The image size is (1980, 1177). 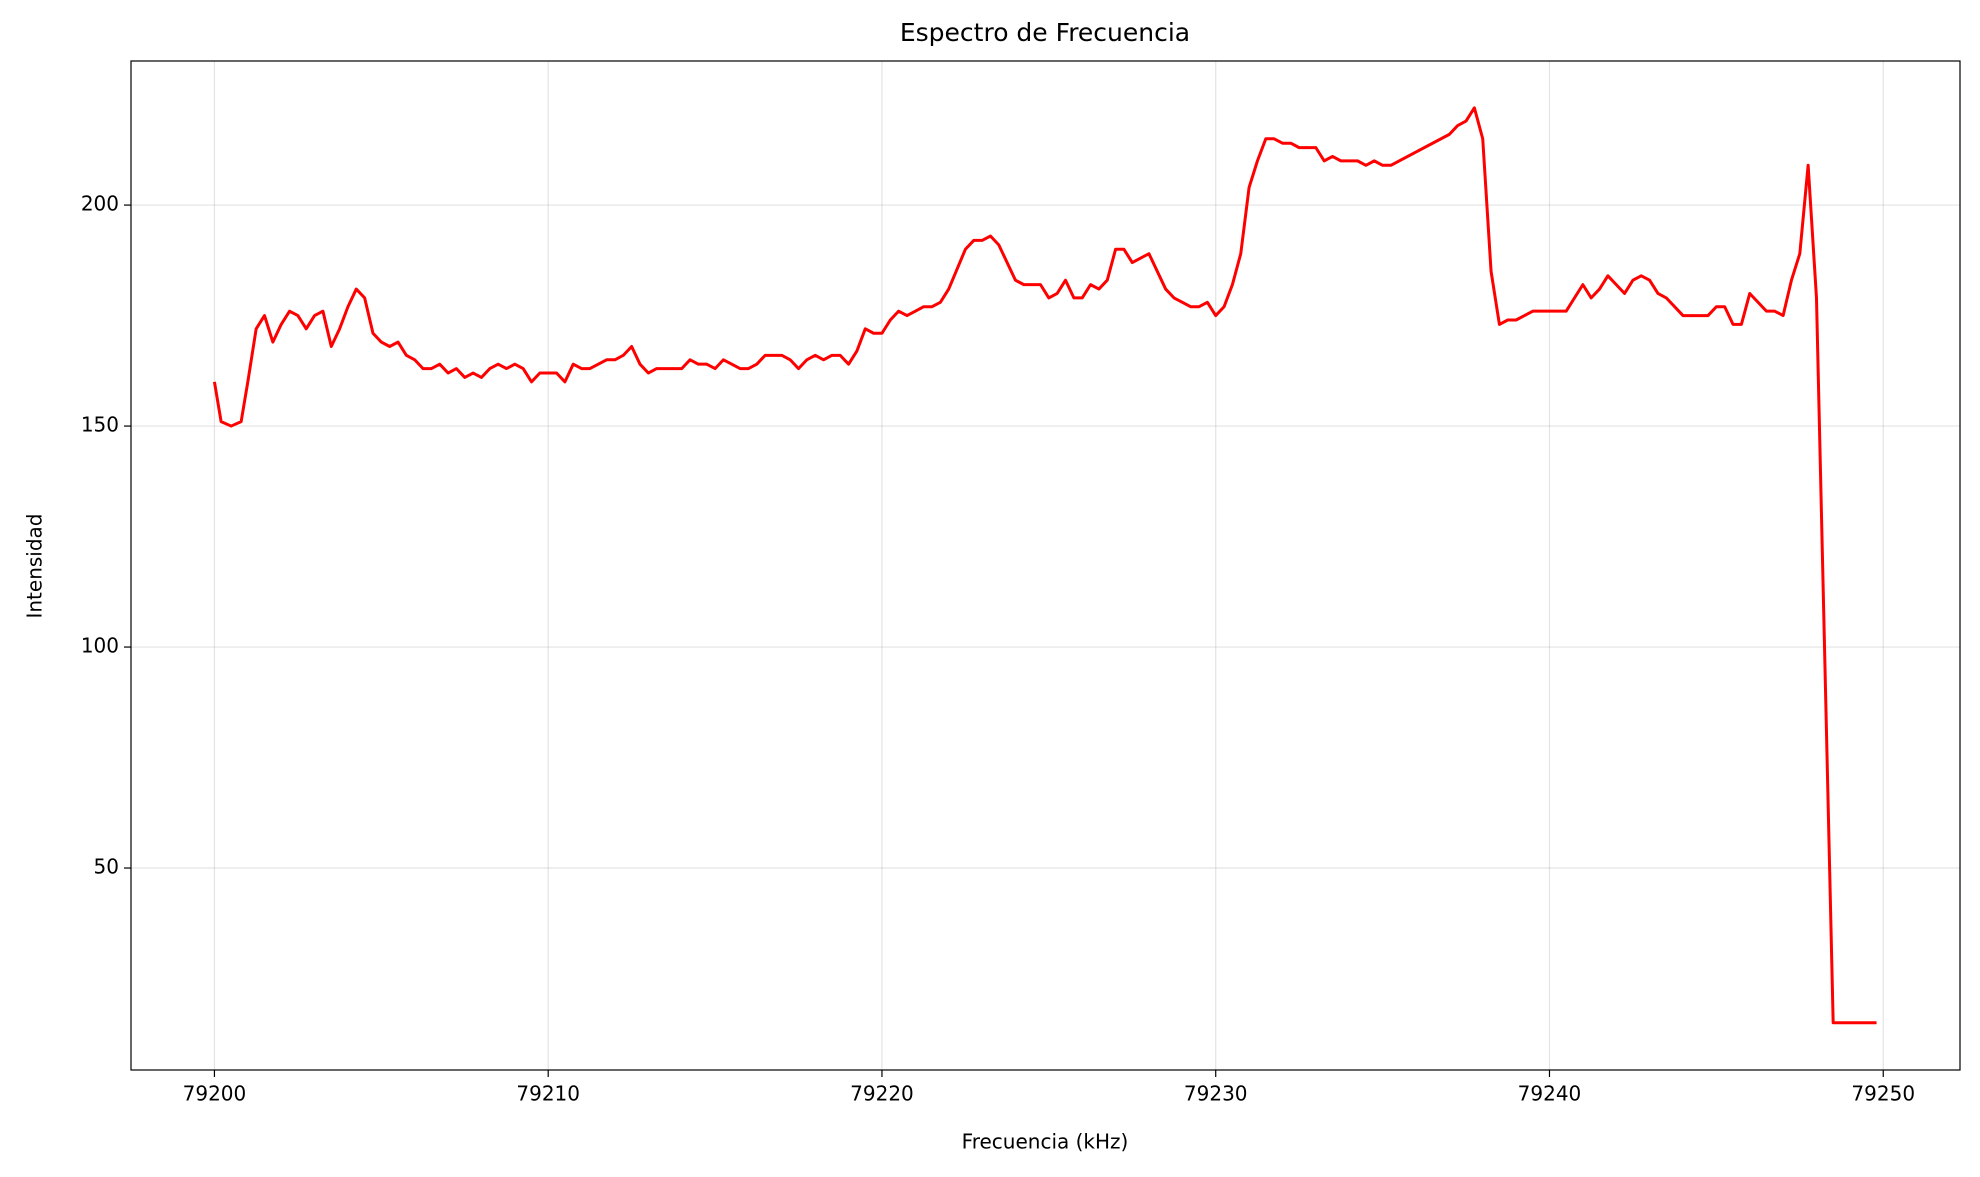 I want to click on y-tick-label: 100, so click(x=100, y=646).